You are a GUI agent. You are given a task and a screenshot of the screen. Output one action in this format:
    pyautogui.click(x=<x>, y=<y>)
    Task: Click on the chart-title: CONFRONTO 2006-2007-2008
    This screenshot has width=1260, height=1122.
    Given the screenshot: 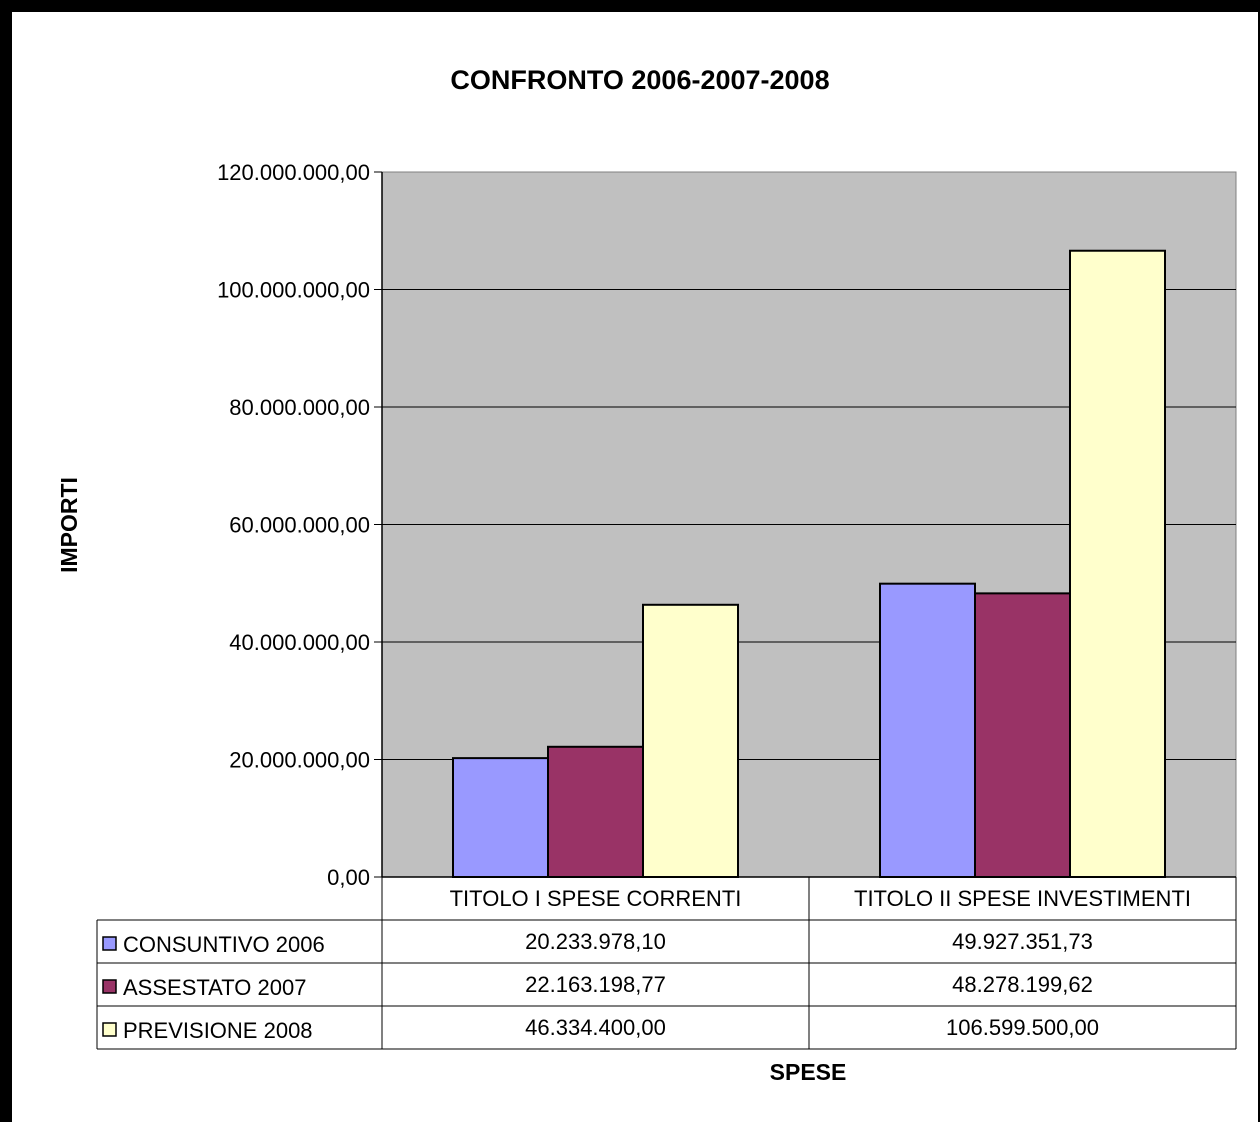 What is the action you would take?
    pyautogui.click(x=639, y=80)
    